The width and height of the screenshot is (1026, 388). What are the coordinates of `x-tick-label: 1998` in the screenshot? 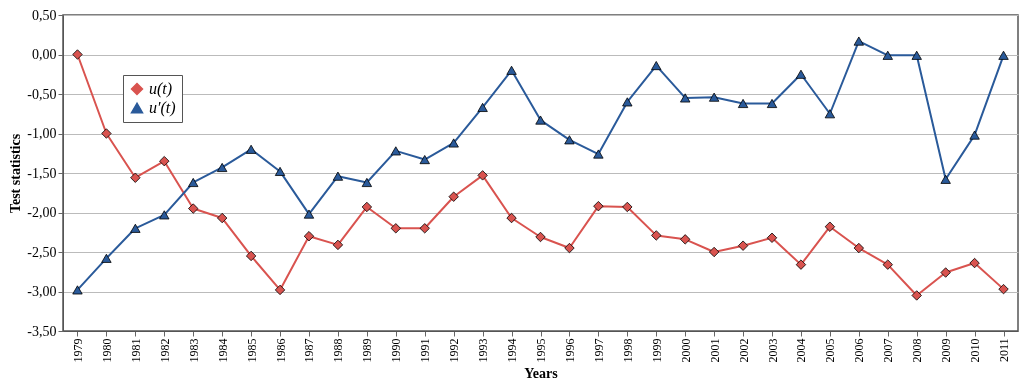 It's located at (627, 350).